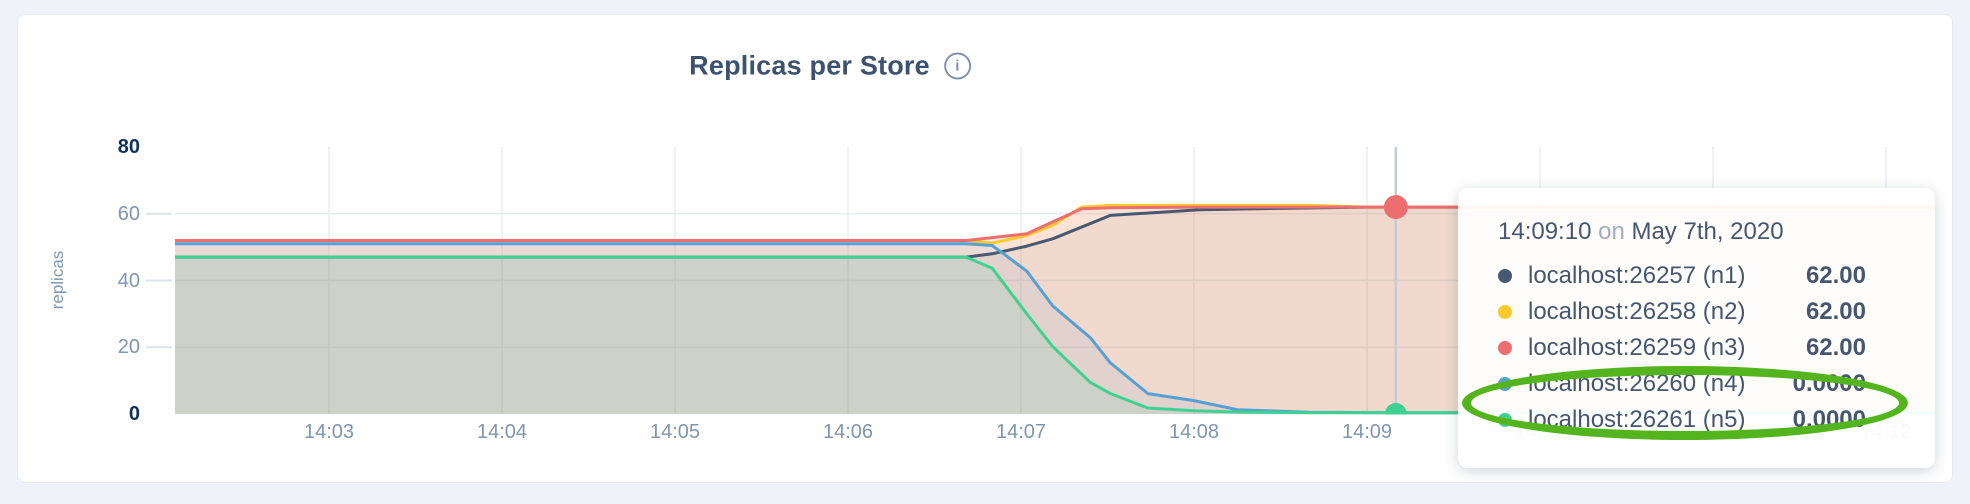  Describe the element at coordinates (1021, 432) in the screenshot. I see `x-axis-tick-label: 14:07` at that location.